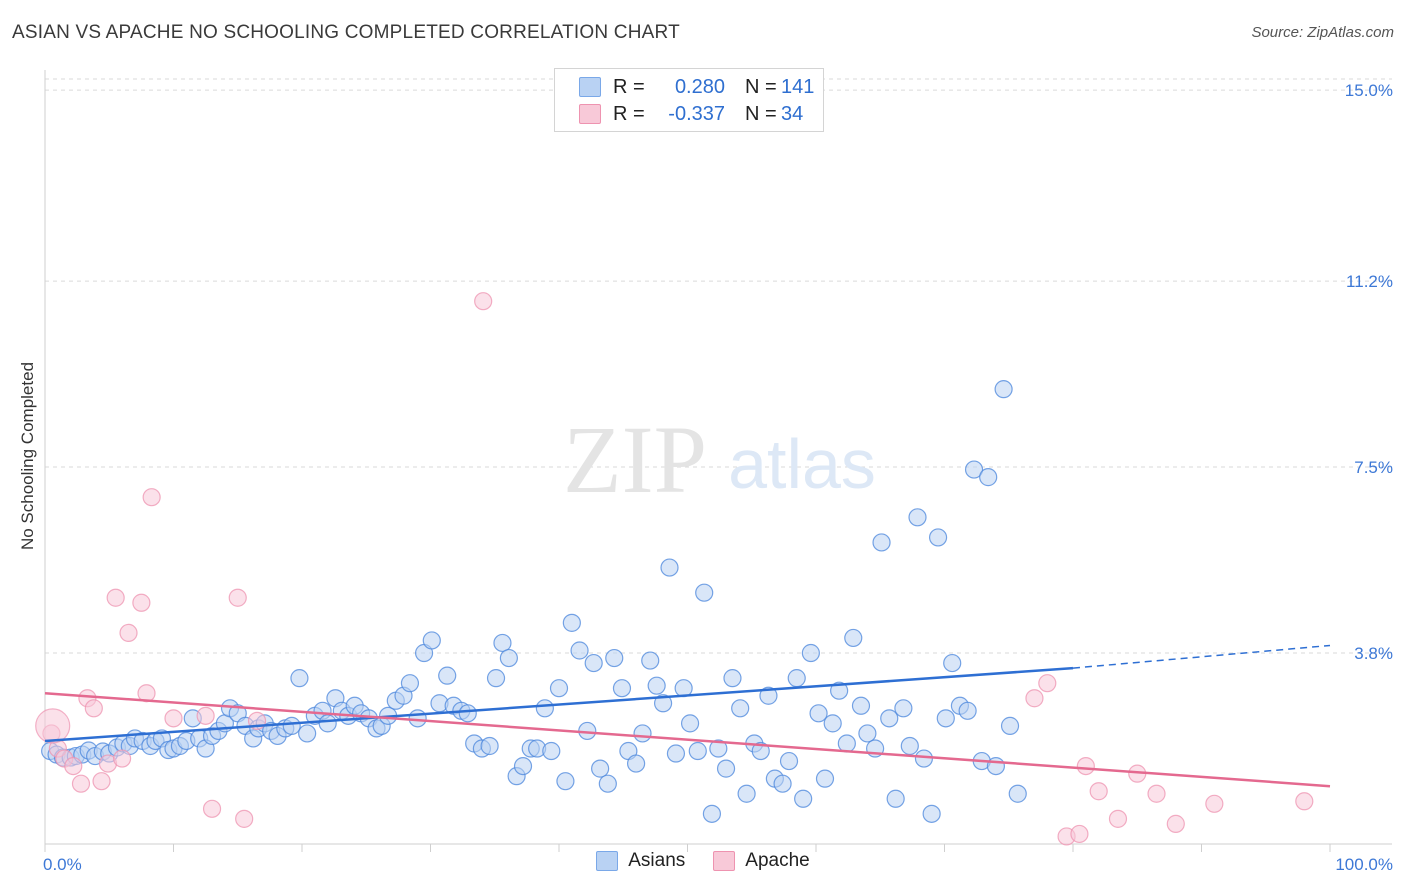  Describe the element at coordinates (802, 464) in the screenshot. I see `watermark-atlas: atlas` at that location.